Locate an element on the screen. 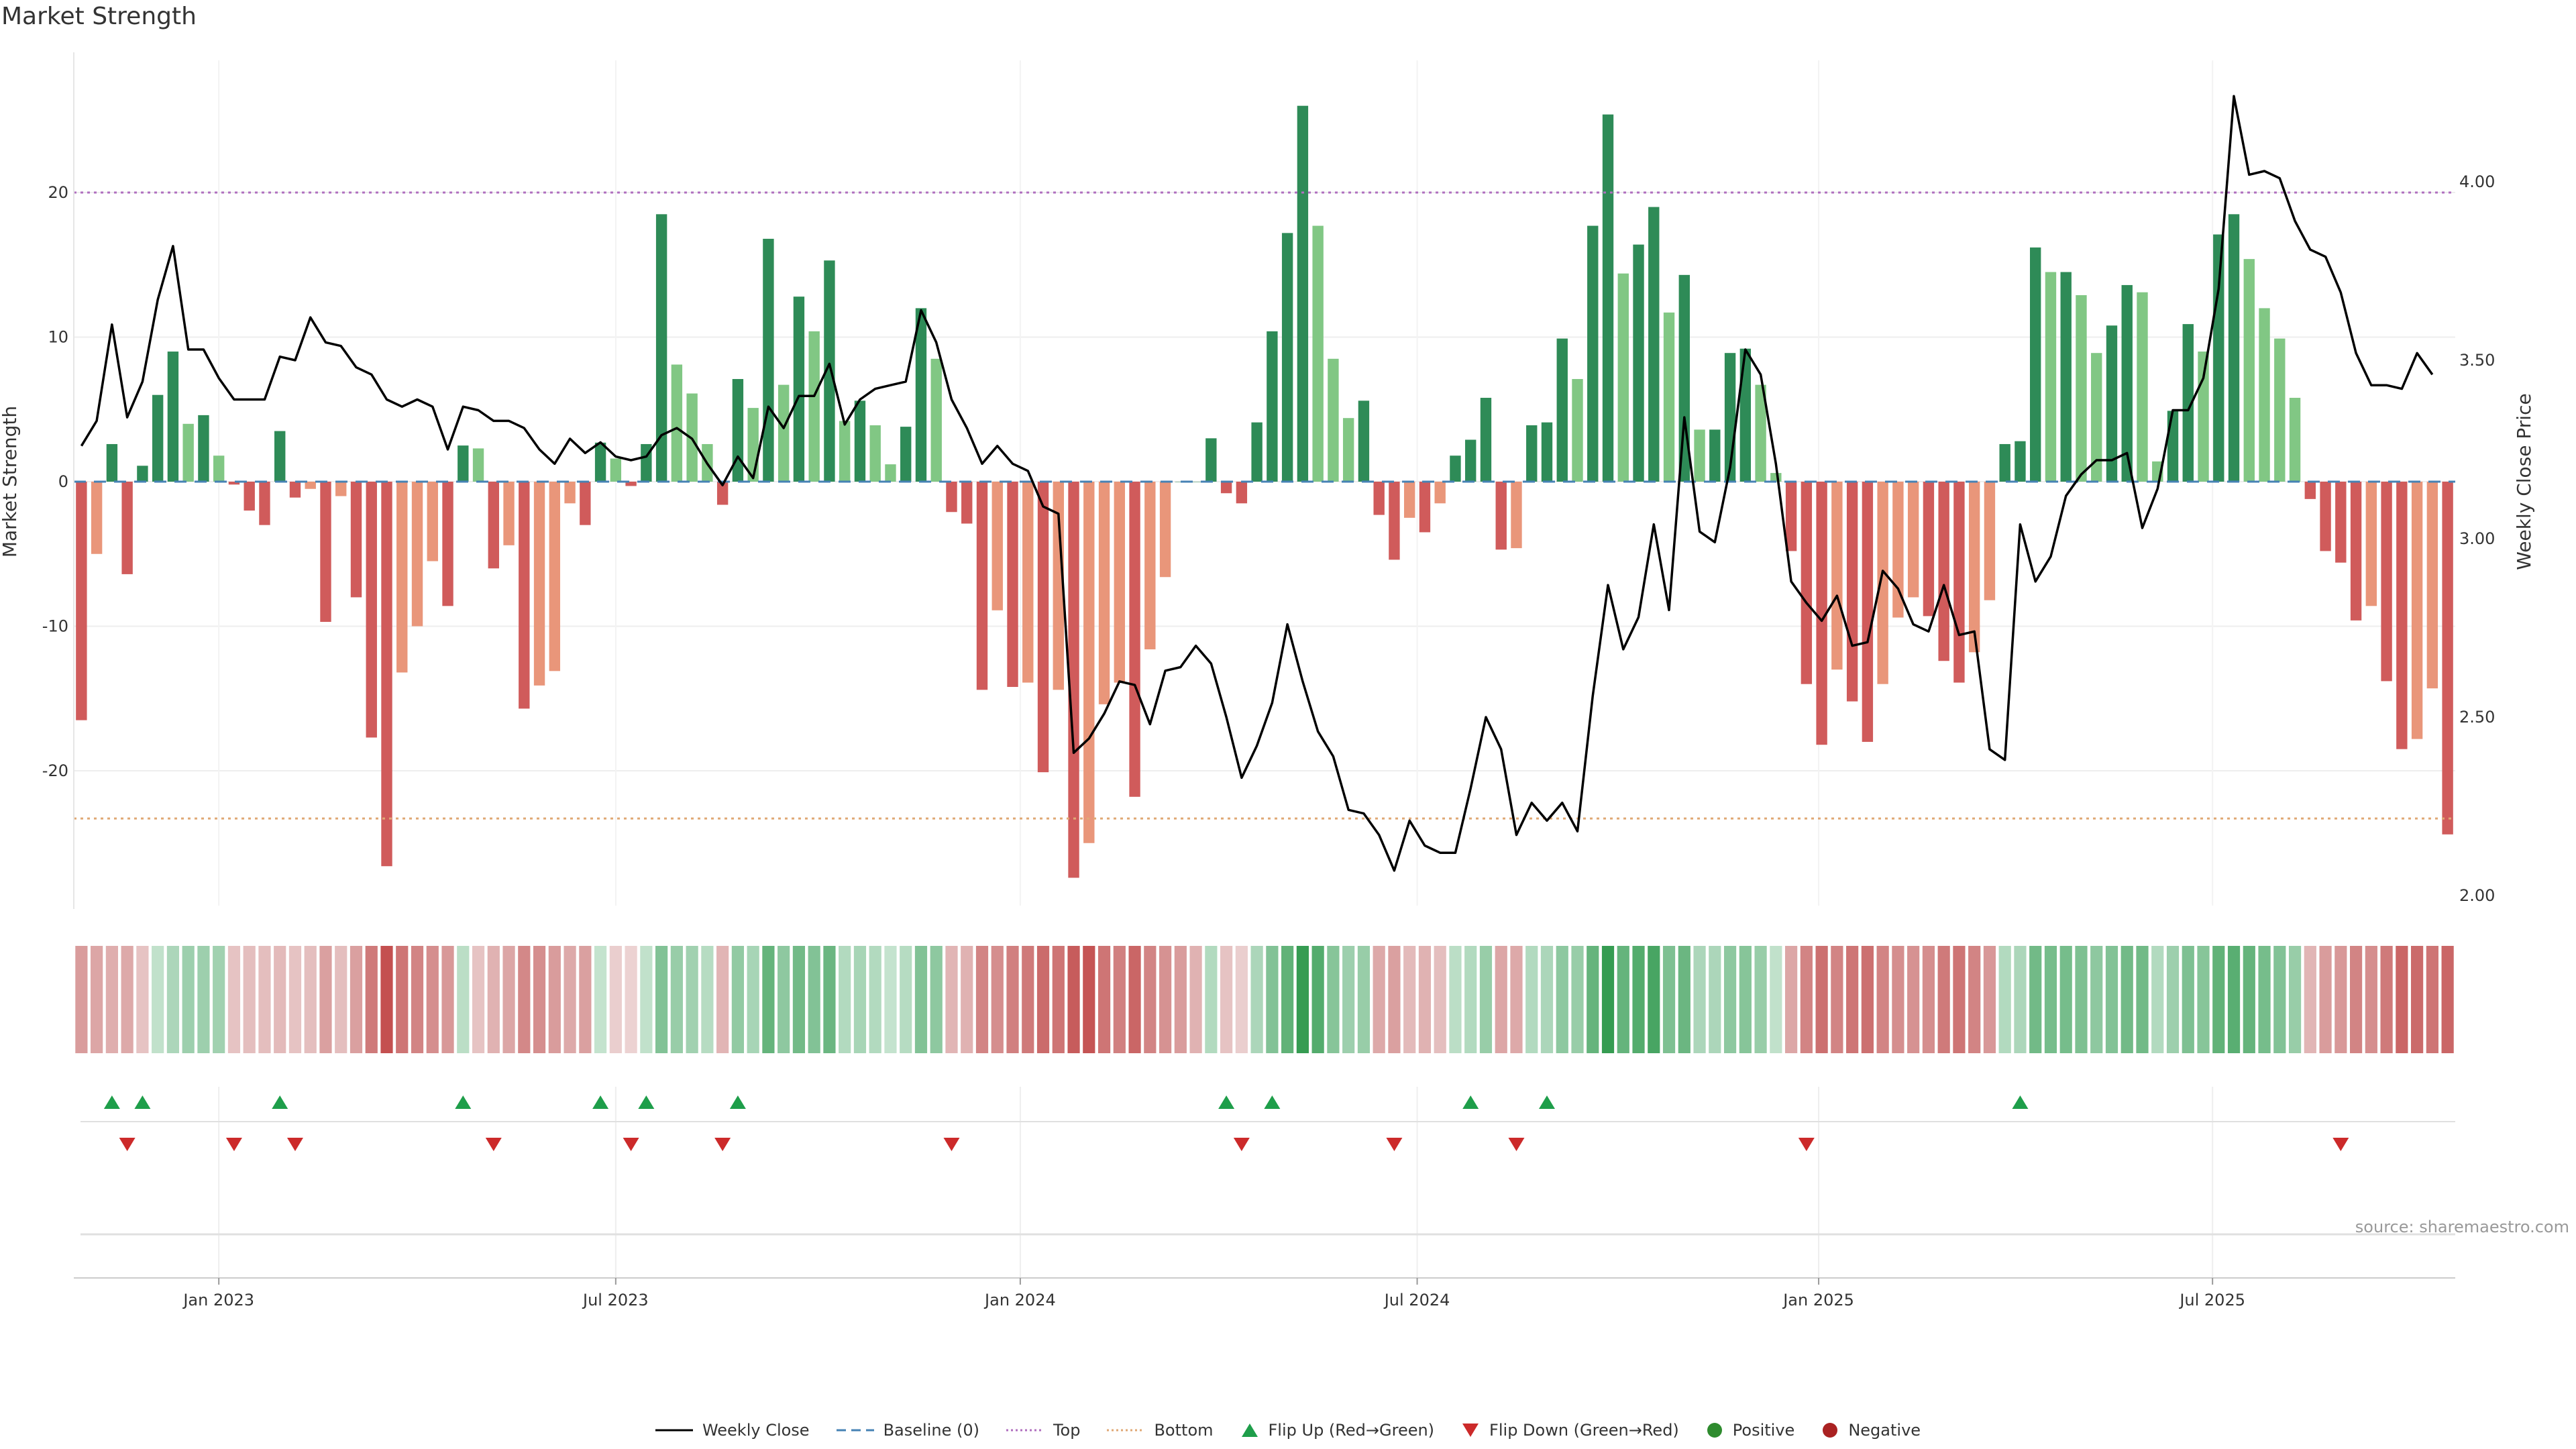  legend-item-positive: Positive is located at coordinates (1750, 1430).